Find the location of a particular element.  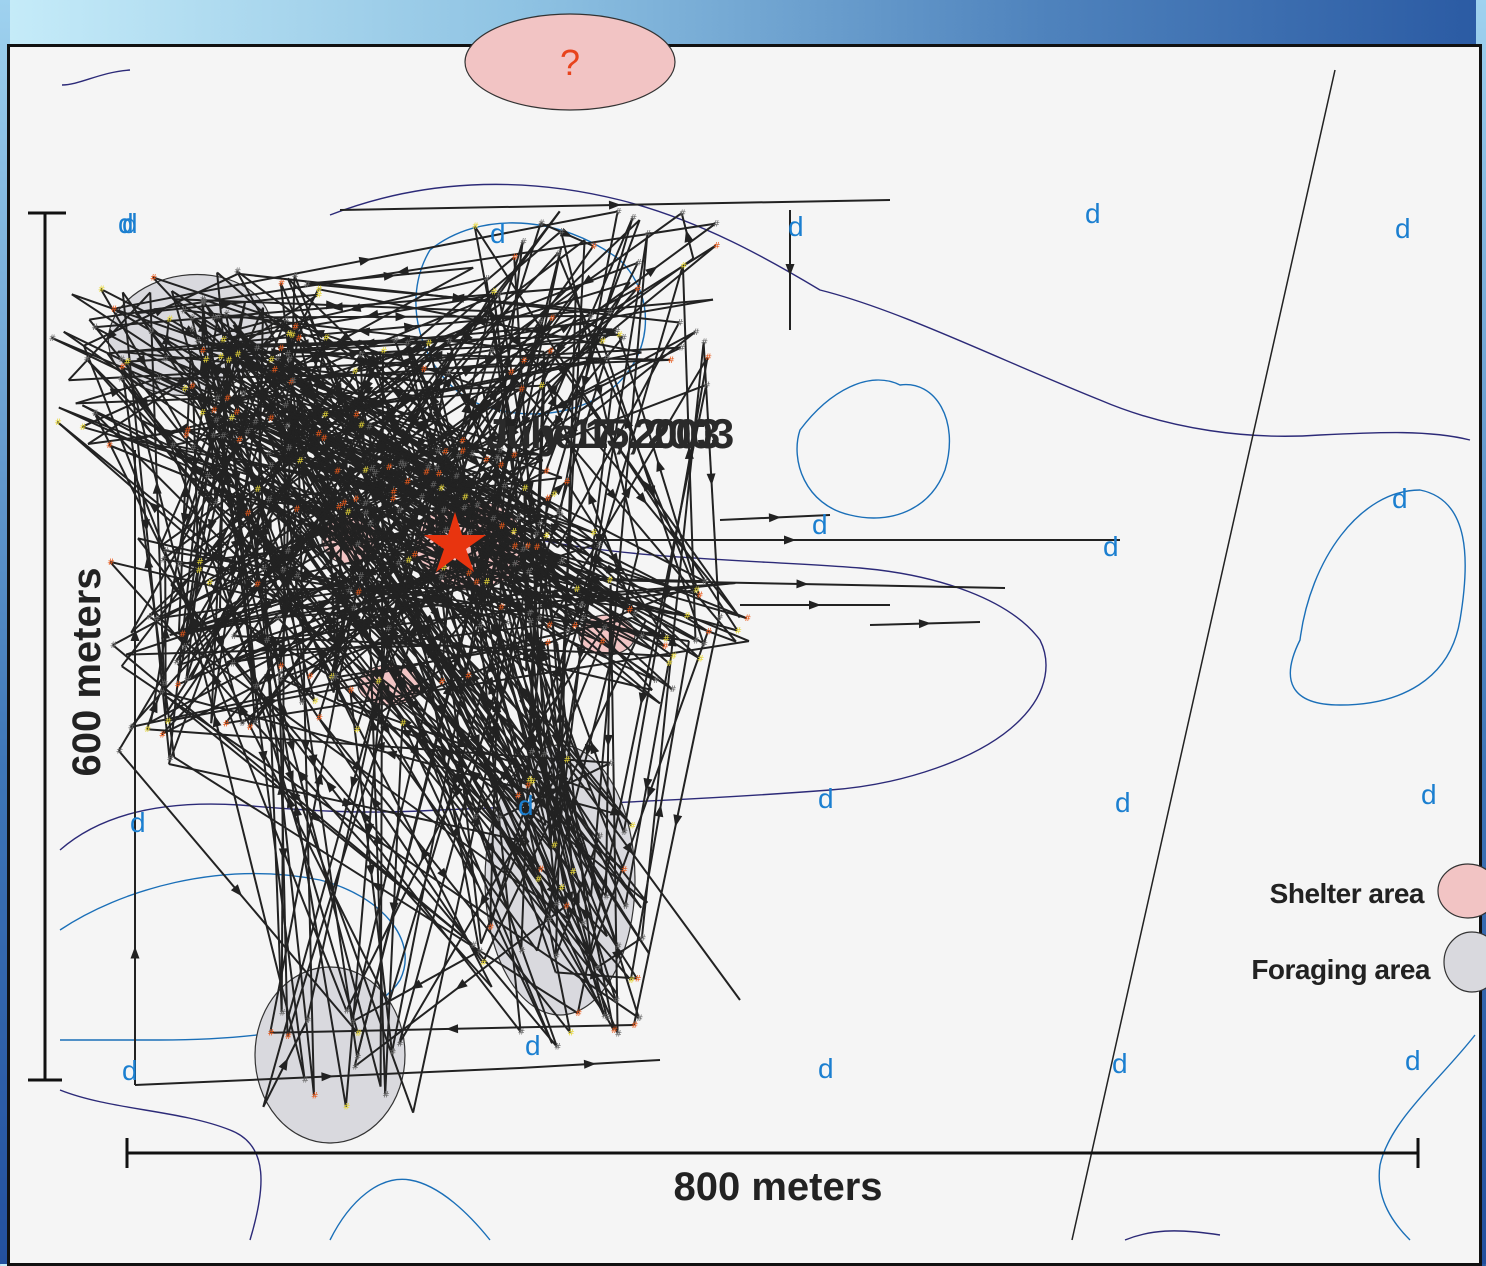

unknown-area-bubble is located at coordinates (570, 62).